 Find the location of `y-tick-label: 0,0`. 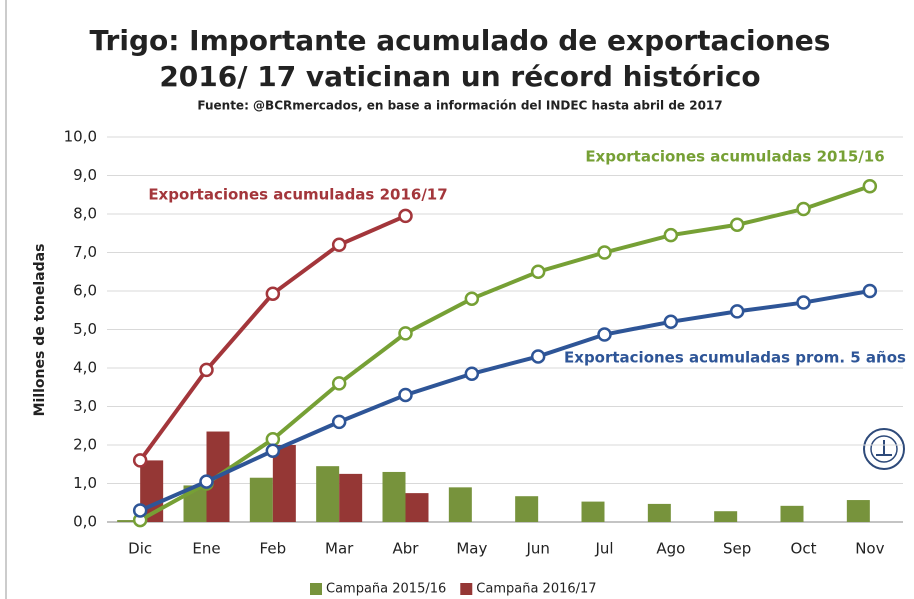

y-tick-label: 0,0 is located at coordinates (85, 522).